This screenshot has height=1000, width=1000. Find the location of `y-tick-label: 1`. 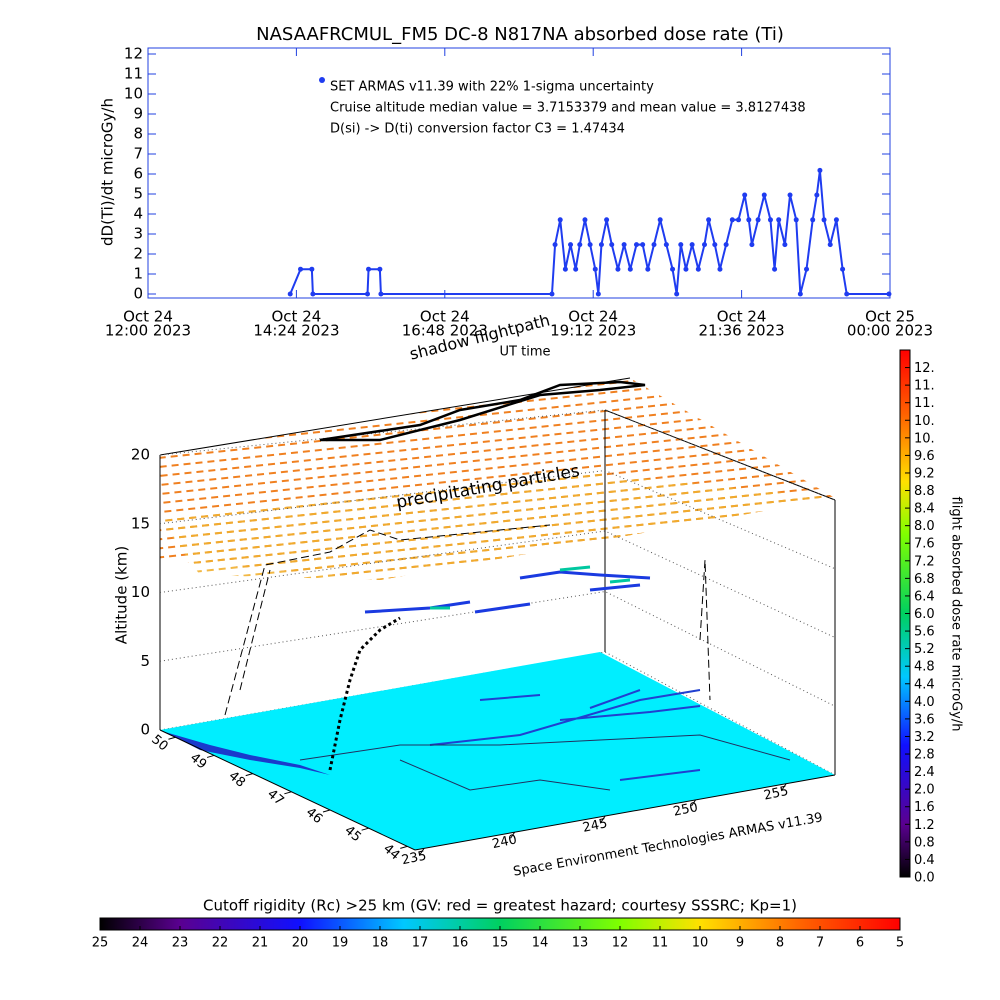

y-tick-label: 1 is located at coordinates (138, 274).